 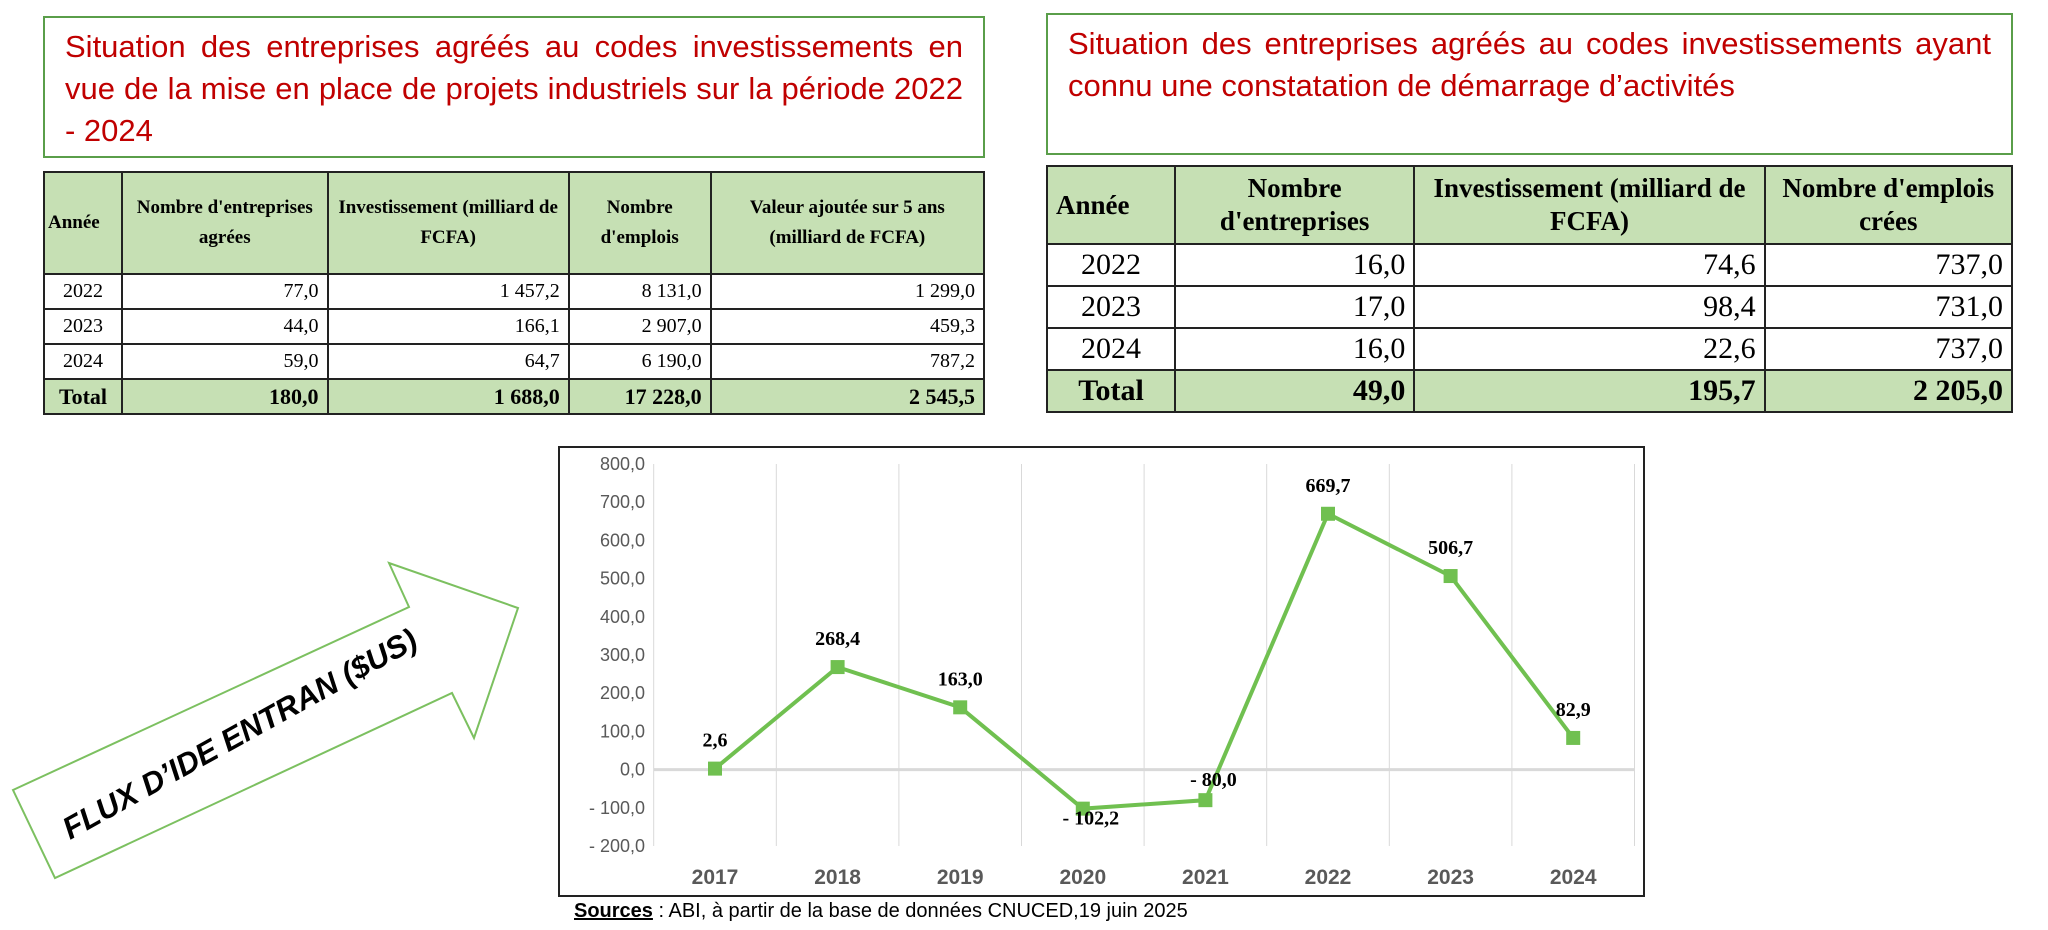 What do you see at coordinates (613, 911) in the screenshot?
I see `sources-label: Sources` at bounding box center [613, 911].